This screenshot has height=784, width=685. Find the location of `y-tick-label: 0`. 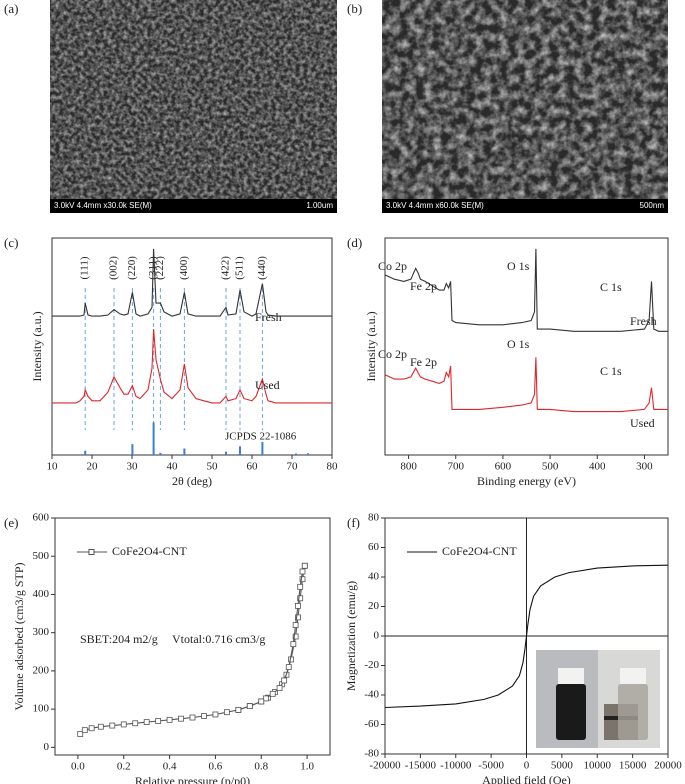

y-tick-label: 0 is located at coordinates (377, 636).